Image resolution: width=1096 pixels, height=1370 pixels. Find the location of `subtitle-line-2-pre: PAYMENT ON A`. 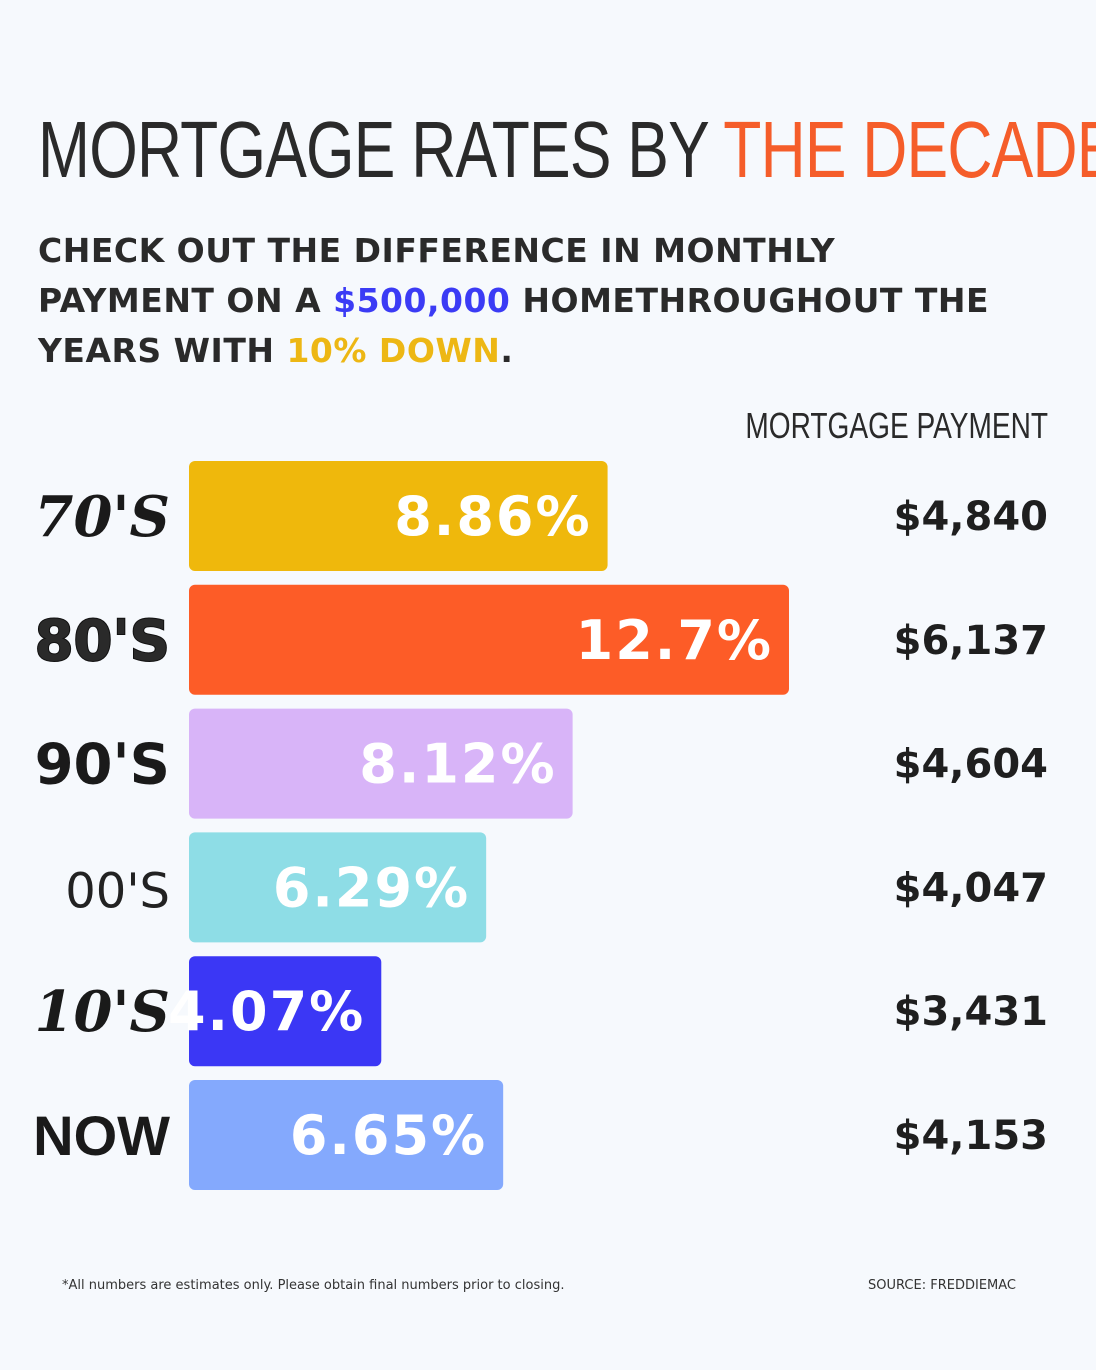

subtitle-line-2-pre: PAYMENT ON A is located at coordinates (186, 300).